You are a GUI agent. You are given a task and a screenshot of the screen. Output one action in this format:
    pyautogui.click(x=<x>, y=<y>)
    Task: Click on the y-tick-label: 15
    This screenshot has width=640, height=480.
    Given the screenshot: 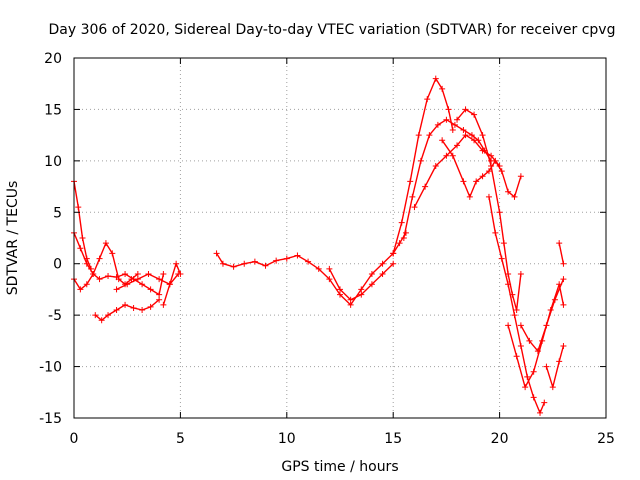 What is the action you would take?
    pyautogui.click(x=53, y=110)
    